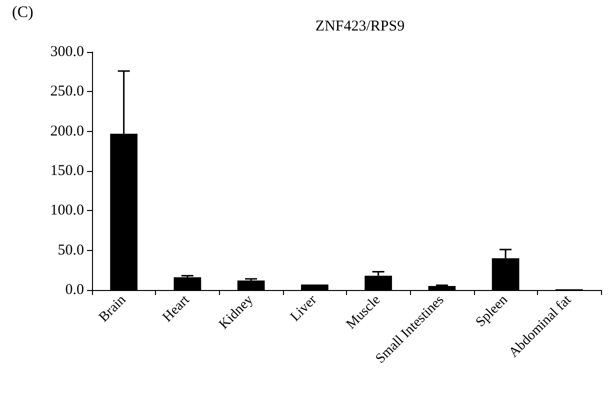  I want to click on y-tick-label: 200.0, so click(67, 131).